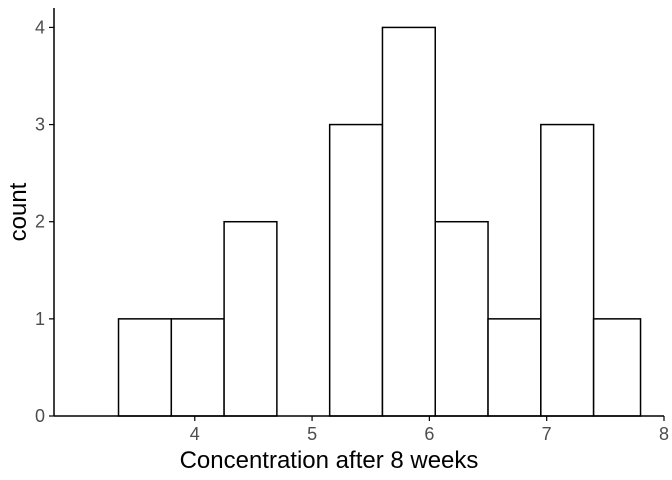  I want to click on x-tick-label: 7, so click(547, 434).